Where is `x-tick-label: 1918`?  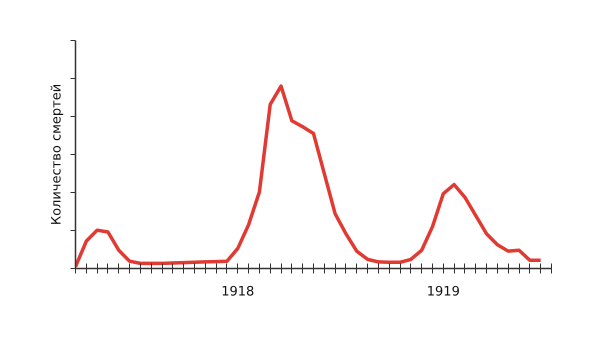 x-tick-label: 1918 is located at coordinates (237, 292).